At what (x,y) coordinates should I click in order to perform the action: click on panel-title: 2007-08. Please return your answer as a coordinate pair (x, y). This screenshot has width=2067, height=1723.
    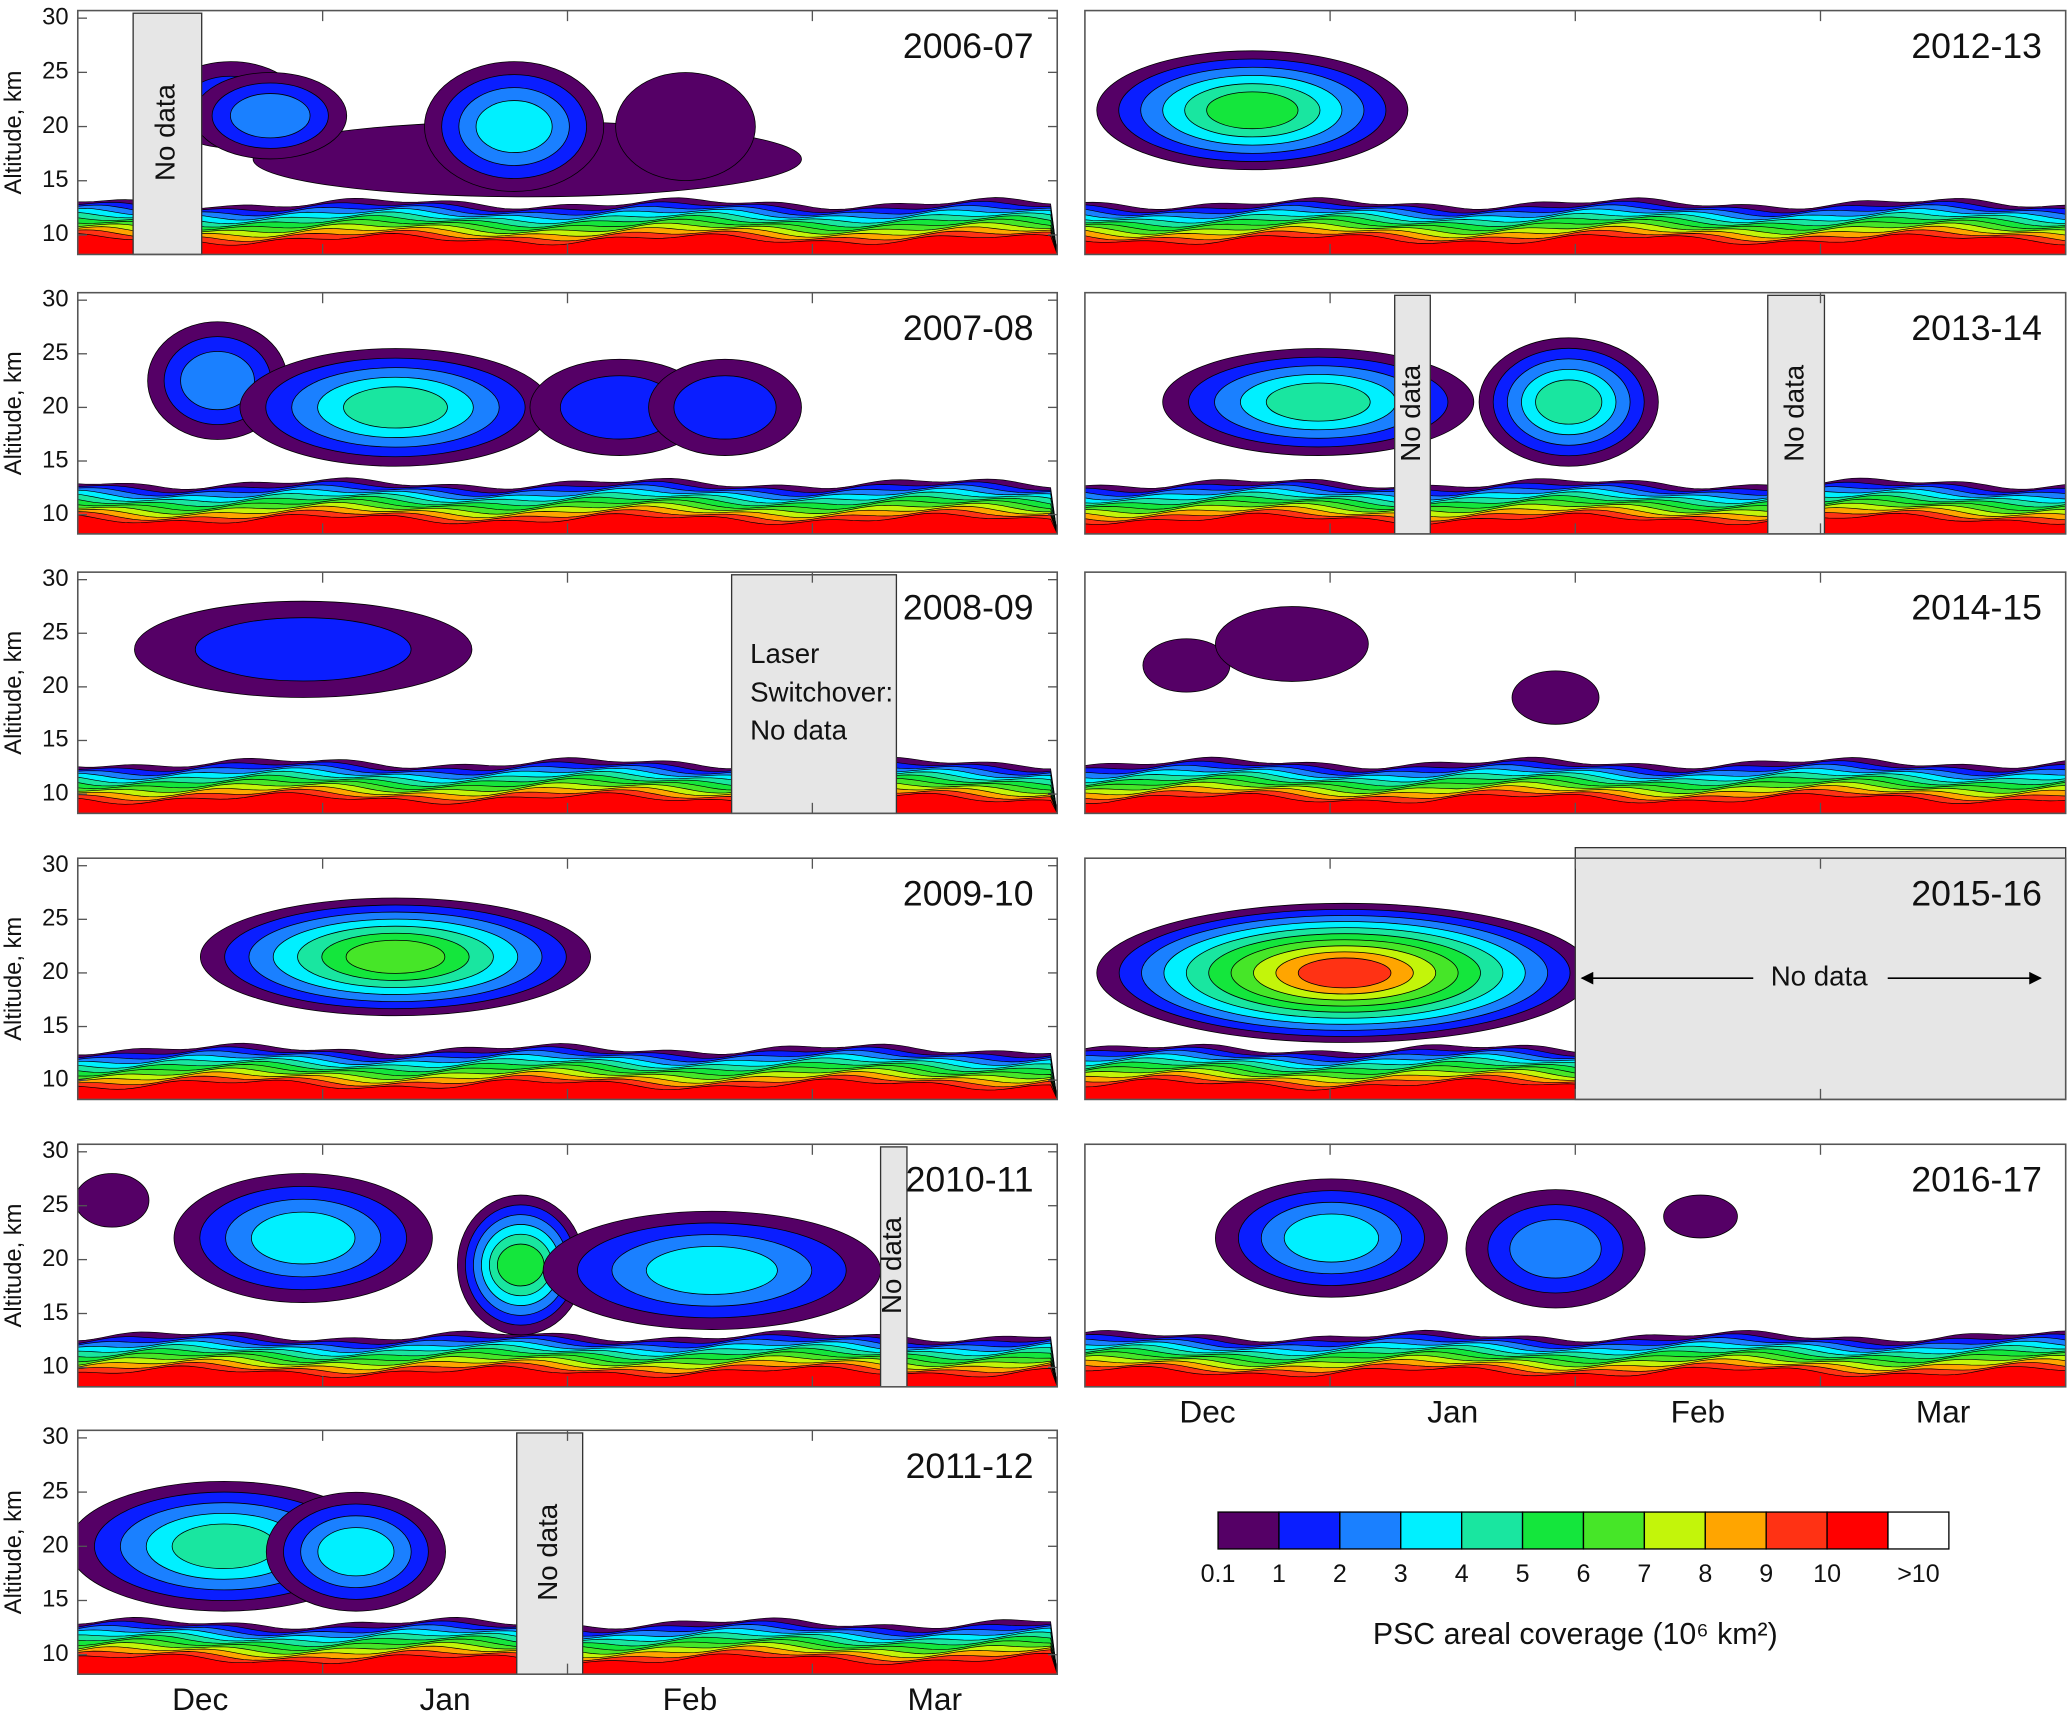
    Looking at the image, I should click on (968, 328).